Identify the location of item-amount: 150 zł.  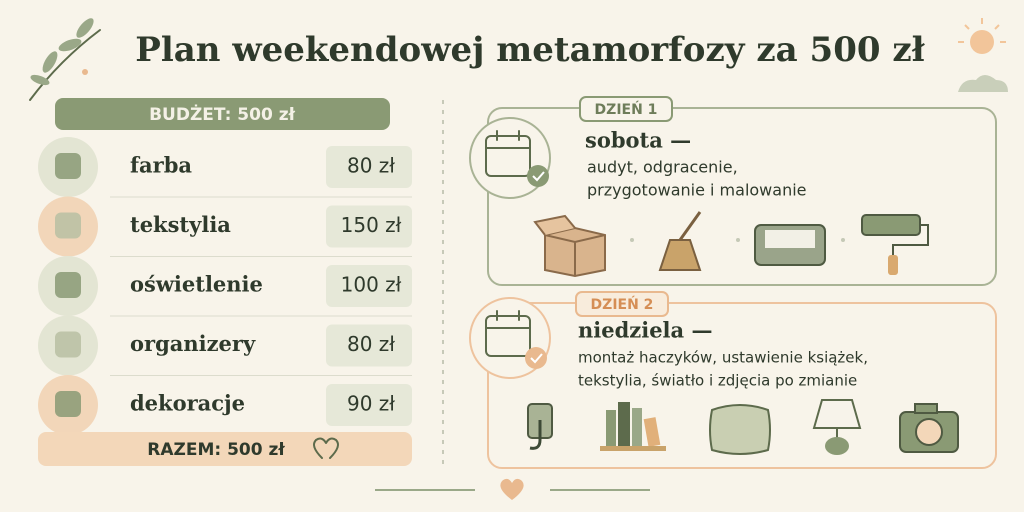
(371, 225).